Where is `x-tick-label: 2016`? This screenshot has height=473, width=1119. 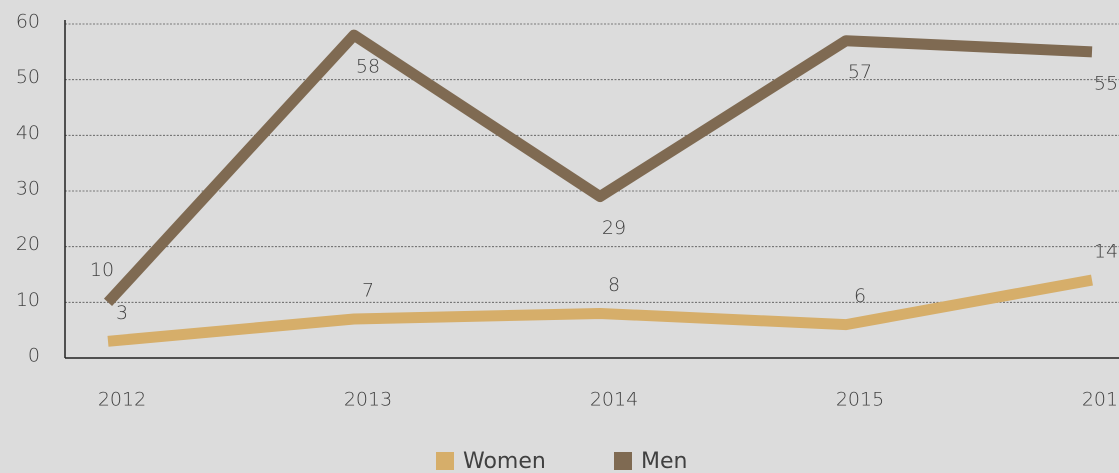 x-tick-label: 2016 is located at coordinates (1100, 400).